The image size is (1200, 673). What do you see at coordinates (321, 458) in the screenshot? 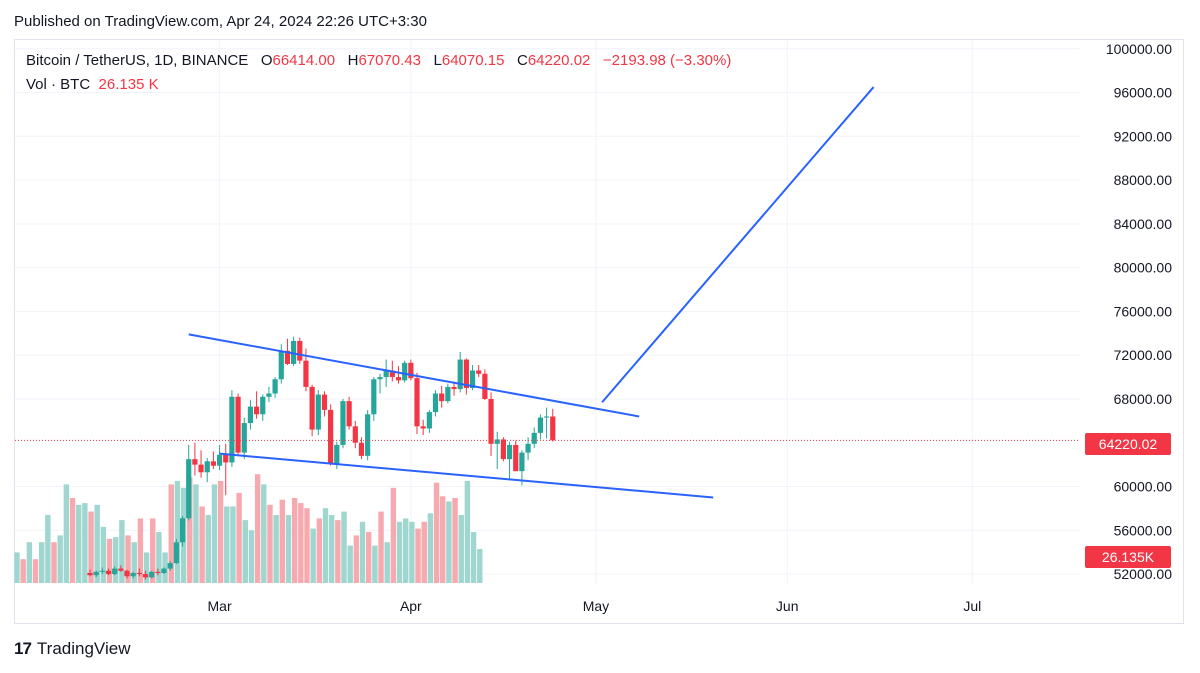
I see `candles` at bounding box center [321, 458].